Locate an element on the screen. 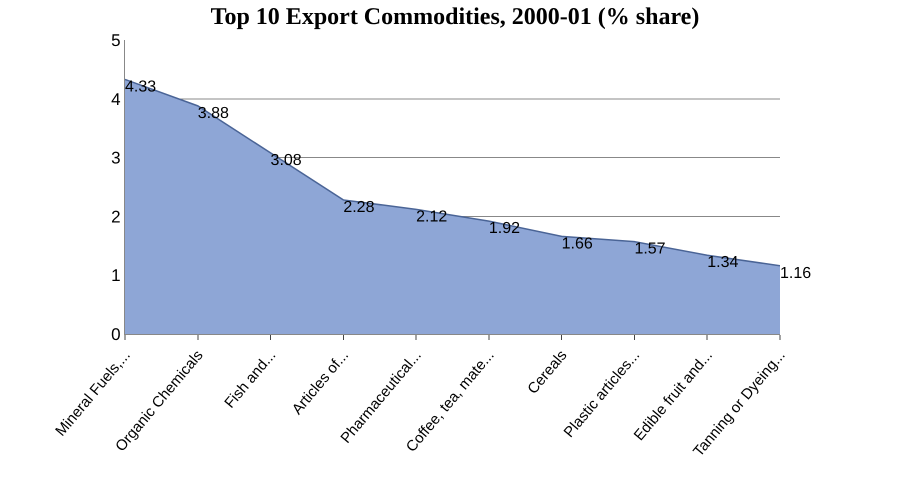  y-tick-label: 0 is located at coordinates (116, 334).